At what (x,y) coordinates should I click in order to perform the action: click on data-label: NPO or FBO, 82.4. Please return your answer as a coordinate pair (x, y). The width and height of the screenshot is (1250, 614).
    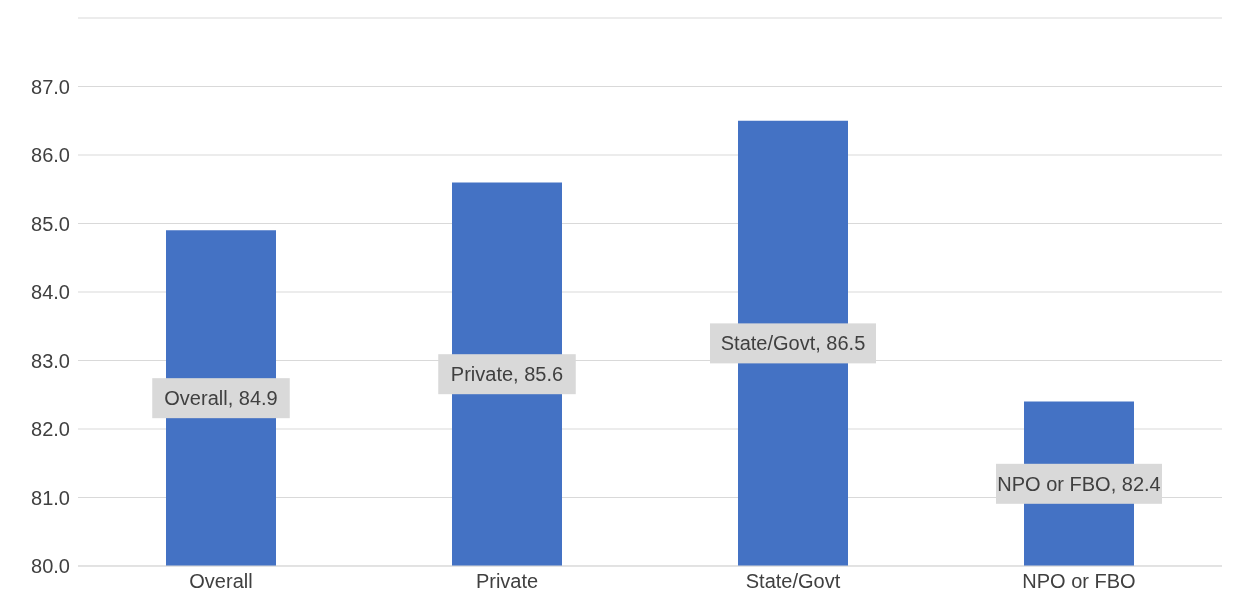
    Looking at the image, I should click on (1079, 483).